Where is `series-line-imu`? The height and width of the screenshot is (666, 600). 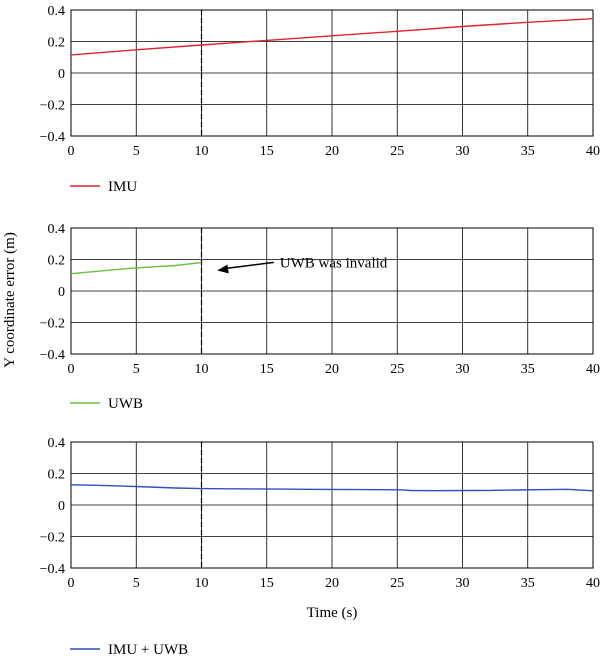
series-line-imu is located at coordinates (332, 37).